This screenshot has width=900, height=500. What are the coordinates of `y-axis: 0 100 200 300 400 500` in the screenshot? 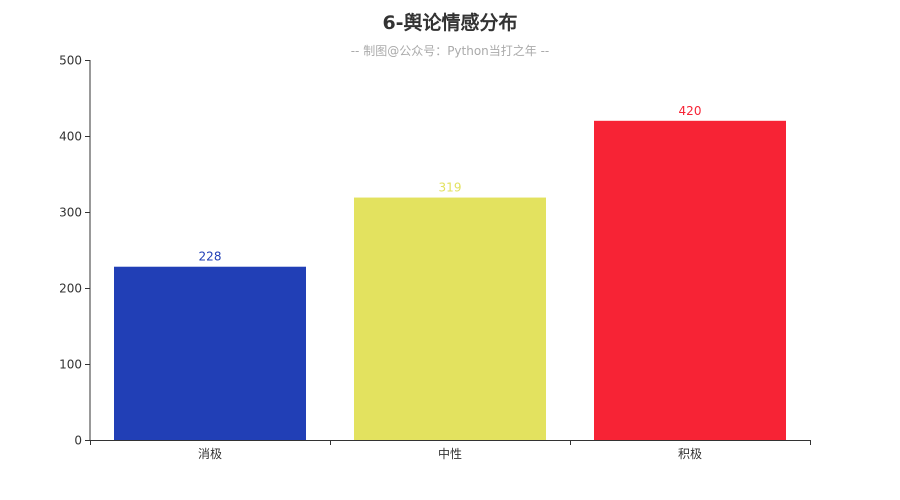 It's located at (75, 251).